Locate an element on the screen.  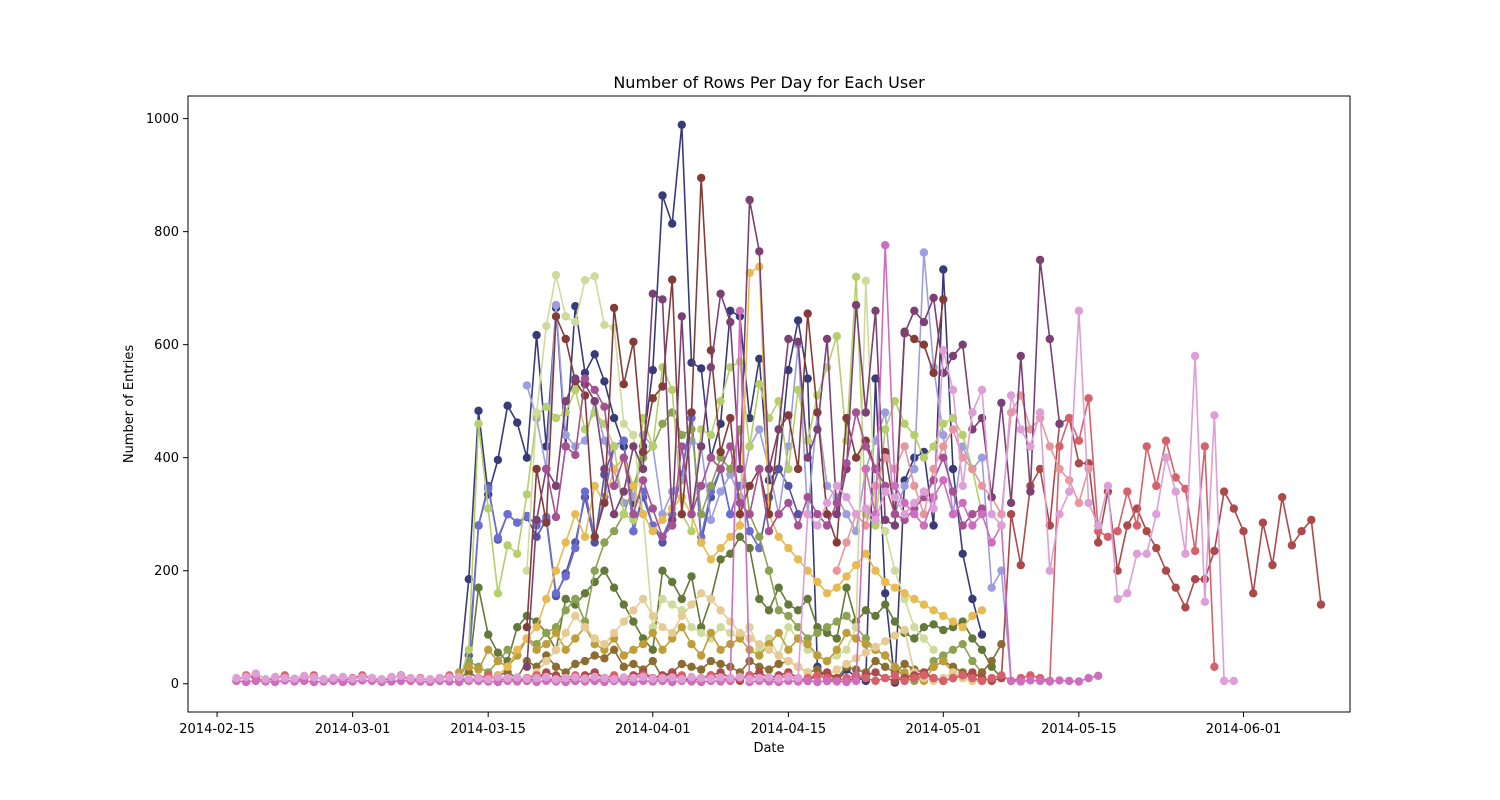
y-tick-label: 0 is located at coordinates (175, 684).